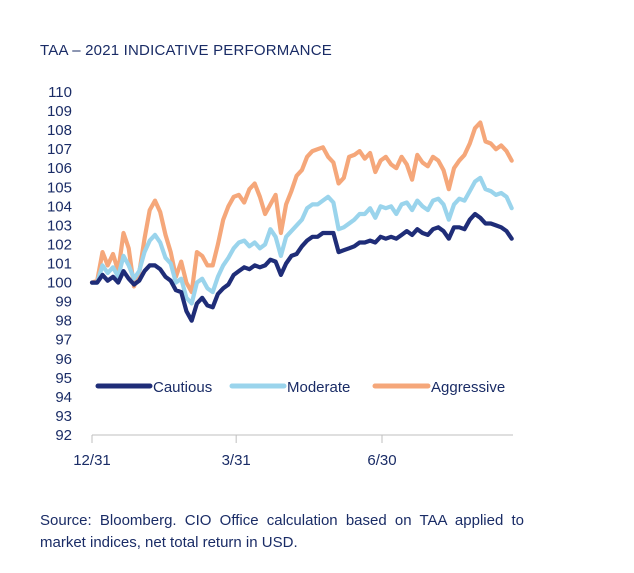 The height and width of the screenshot is (573, 634). What do you see at coordinates (59, 206) in the screenshot?
I see `y-tick-label: 104` at bounding box center [59, 206].